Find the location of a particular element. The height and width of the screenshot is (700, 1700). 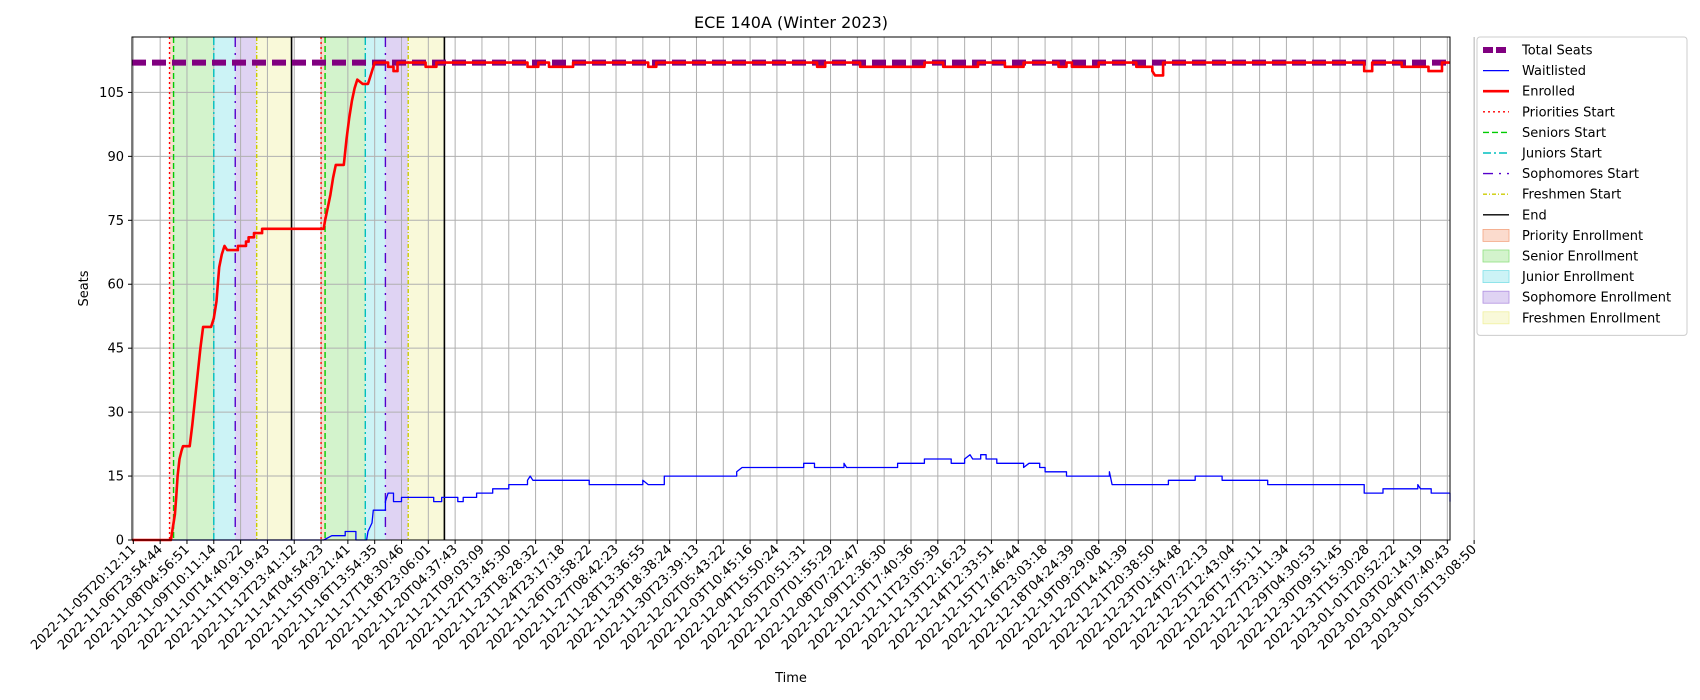

span-senior-enrollment is located at coordinates (345, 288).